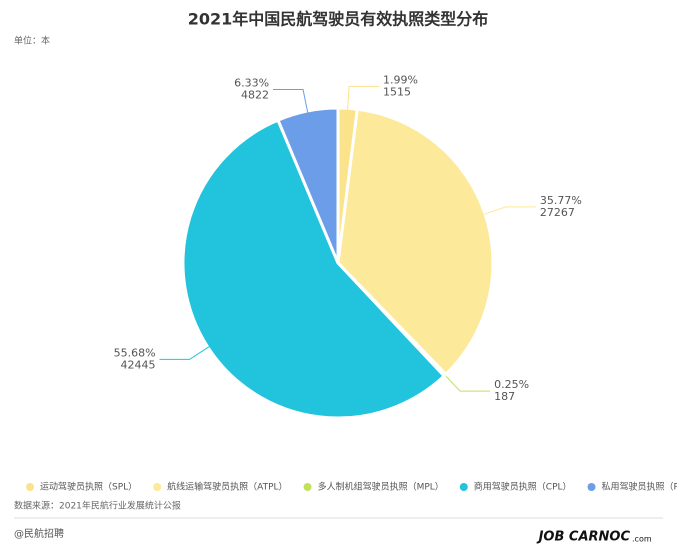 The image size is (677, 556). I want to click on chart-title: 2021年中国民航驾驶员有效执照类型分布, so click(338, 19).